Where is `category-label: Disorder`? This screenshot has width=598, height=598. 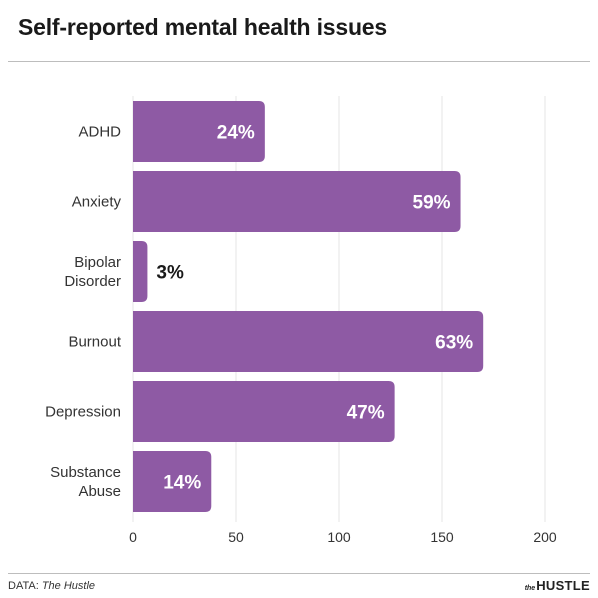 category-label: Disorder is located at coordinates (92, 281).